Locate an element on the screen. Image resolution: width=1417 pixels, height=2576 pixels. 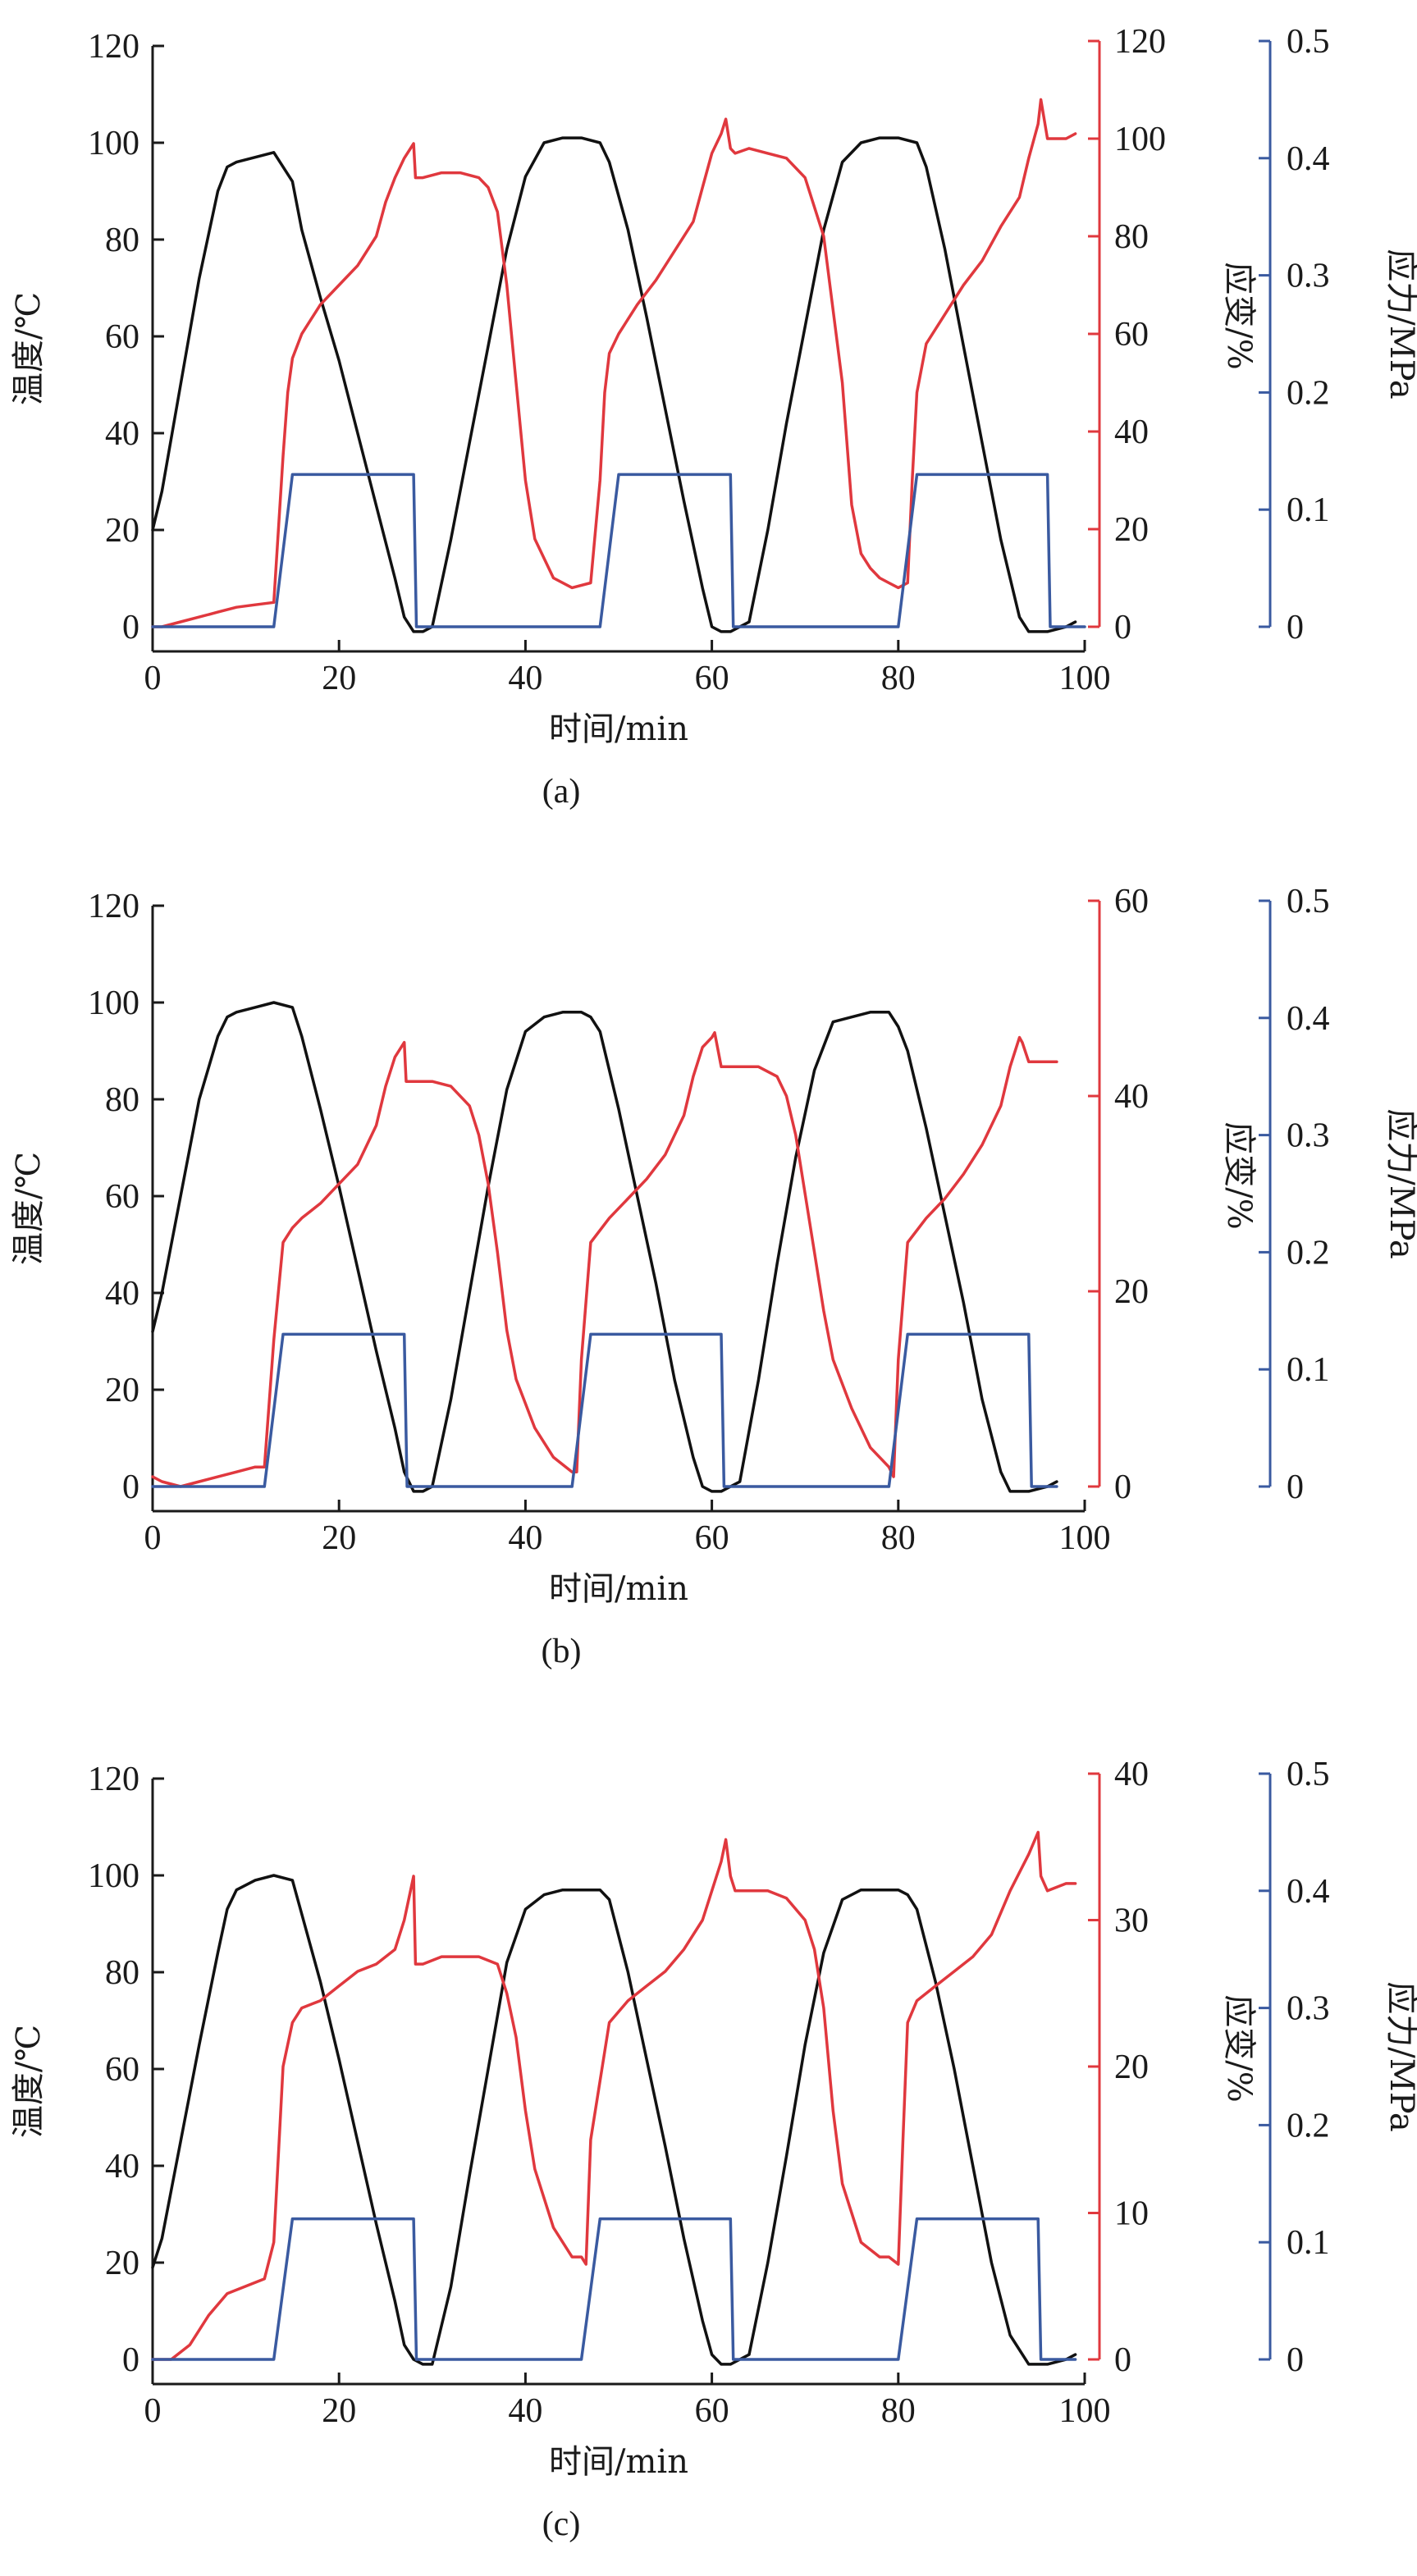
panel-label: (b) is located at coordinates (562, 1652).